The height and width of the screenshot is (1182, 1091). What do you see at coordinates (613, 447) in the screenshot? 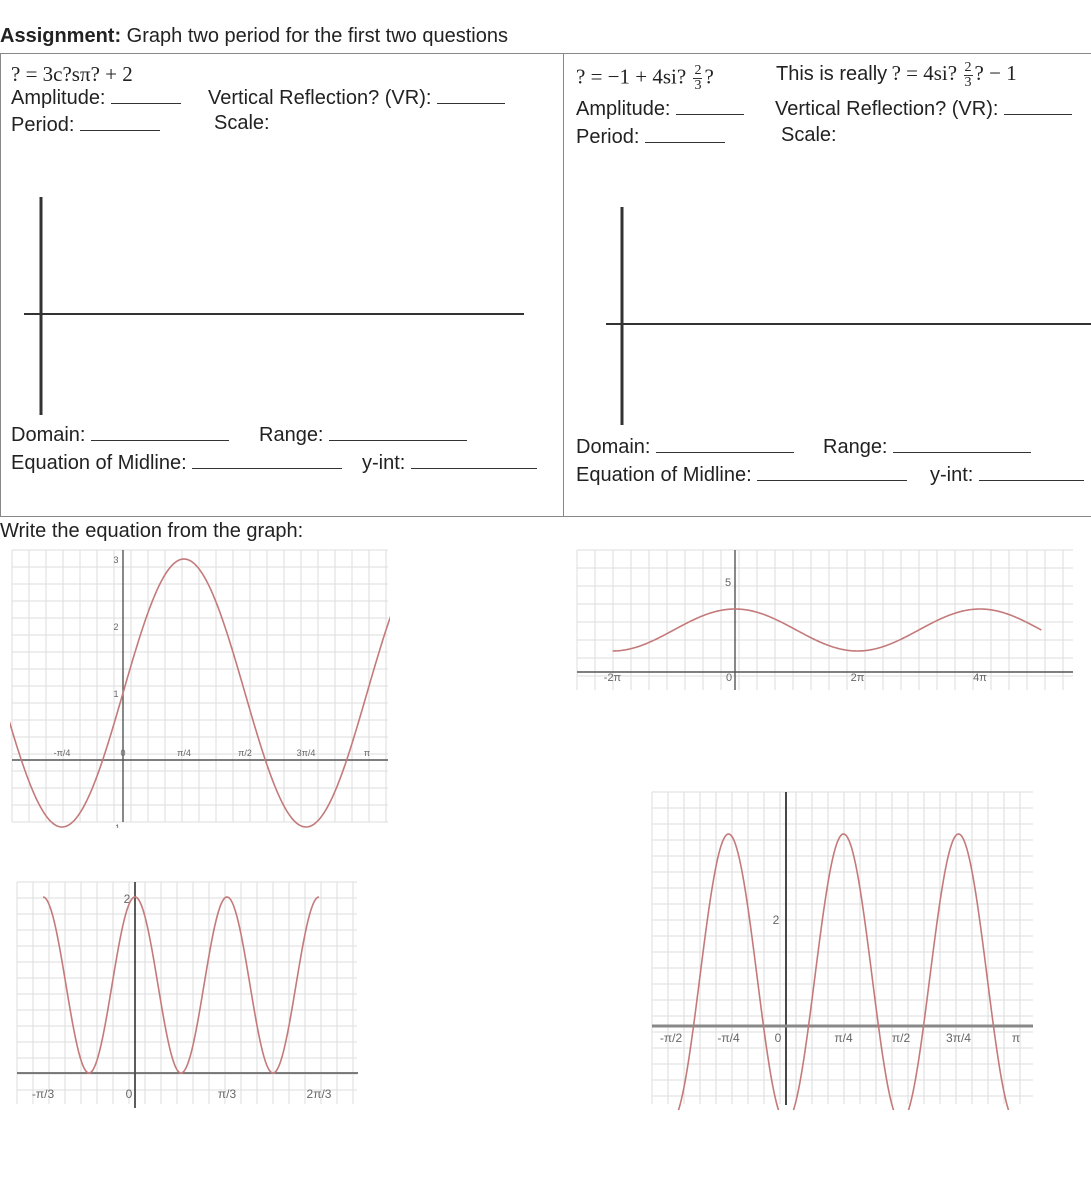
I see `q2-domain-label: Domain:` at bounding box center [613, 447].